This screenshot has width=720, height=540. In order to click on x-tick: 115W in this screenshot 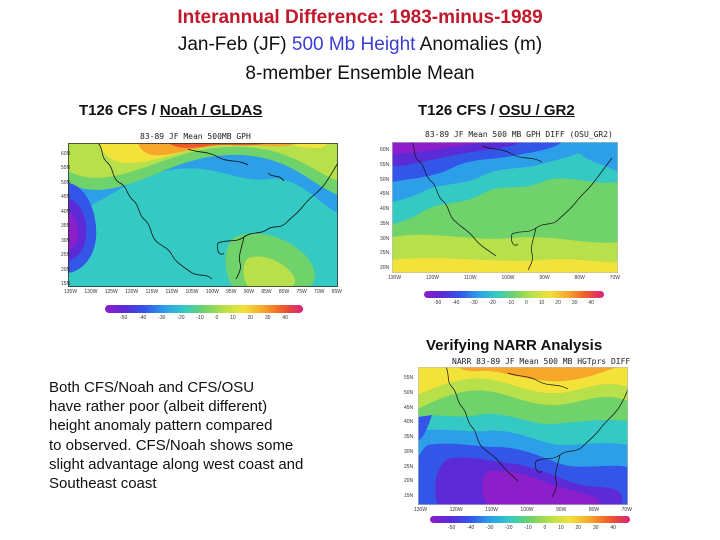, I will do `click(152, 292)`.